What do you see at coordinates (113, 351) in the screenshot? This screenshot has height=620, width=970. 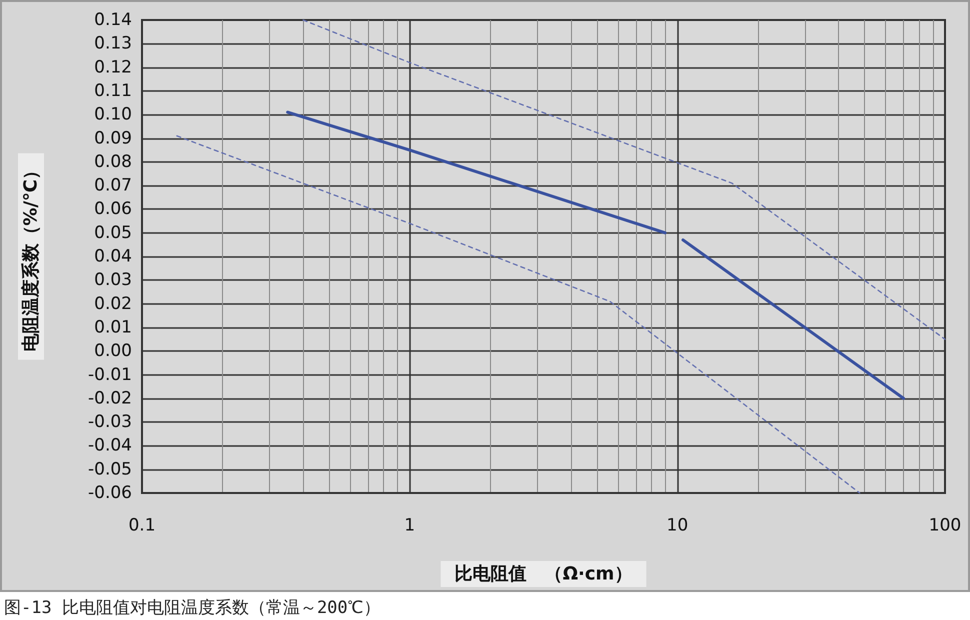 I see `y-tick-label: 0.00` at bounding box center [113, 351].